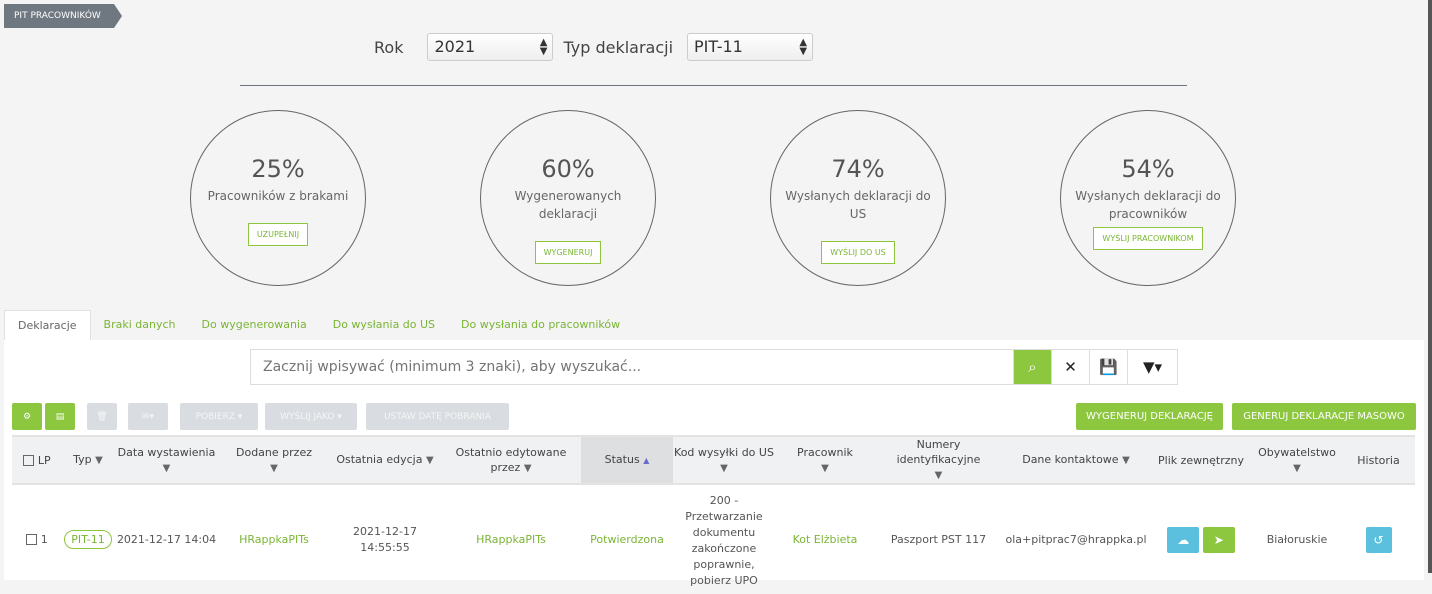 The width and height of the screenshot is (1432, 594). What do you see at coordinates (311, 416) in the screenshot?
I see `send-as-button: WYŚLIJ JAKO ▾` at bounding box center [311, 416].